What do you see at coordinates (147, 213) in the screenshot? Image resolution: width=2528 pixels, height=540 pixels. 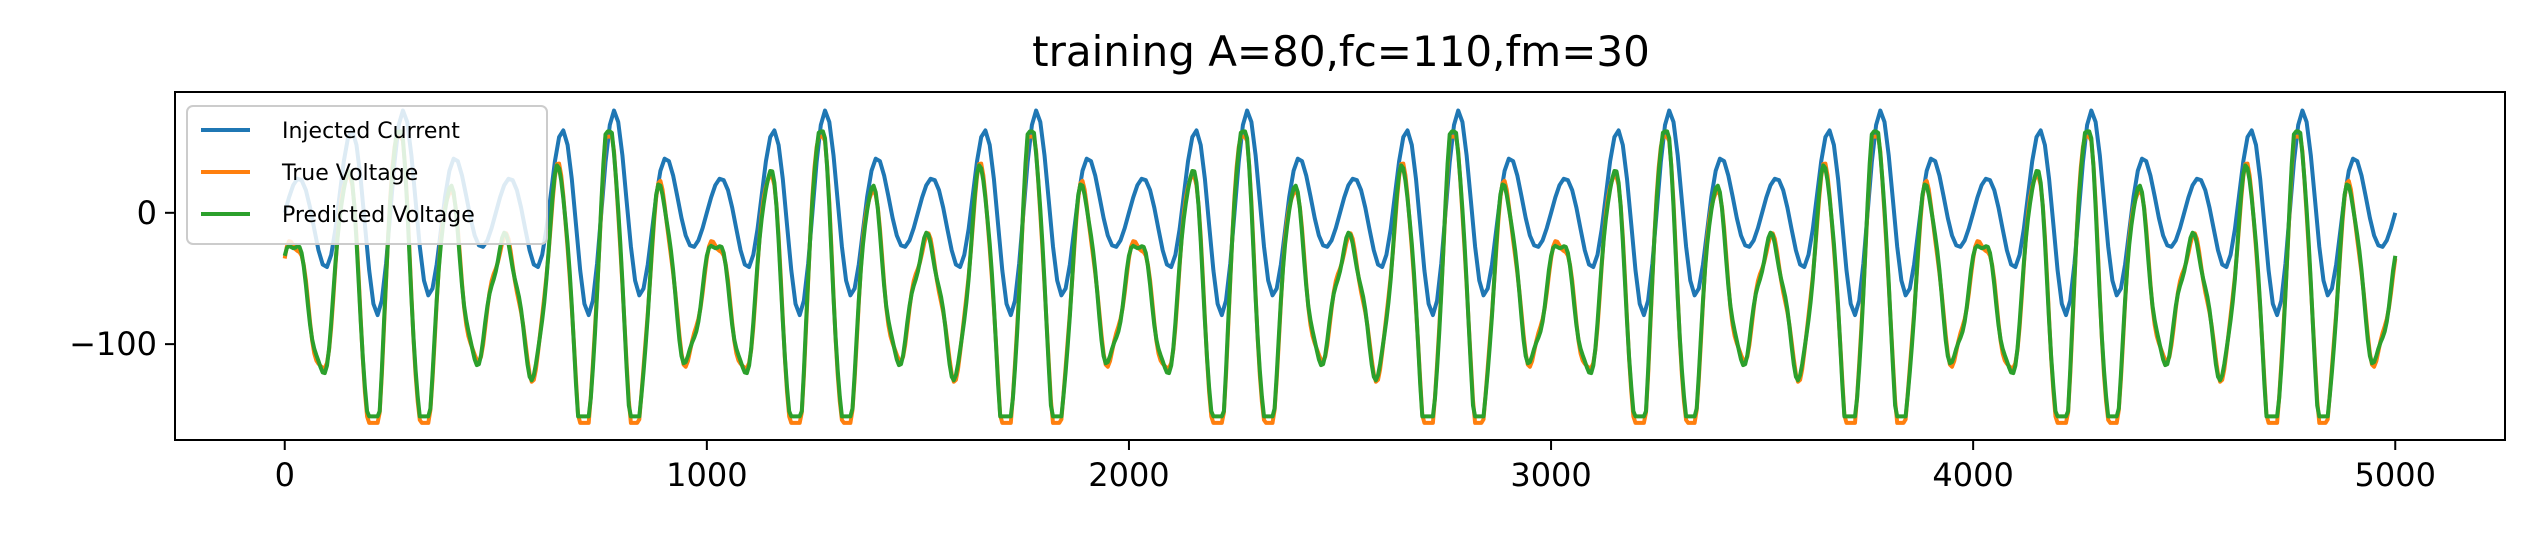 I see `y-tick-label: 0` at bounding box center [147, 213].